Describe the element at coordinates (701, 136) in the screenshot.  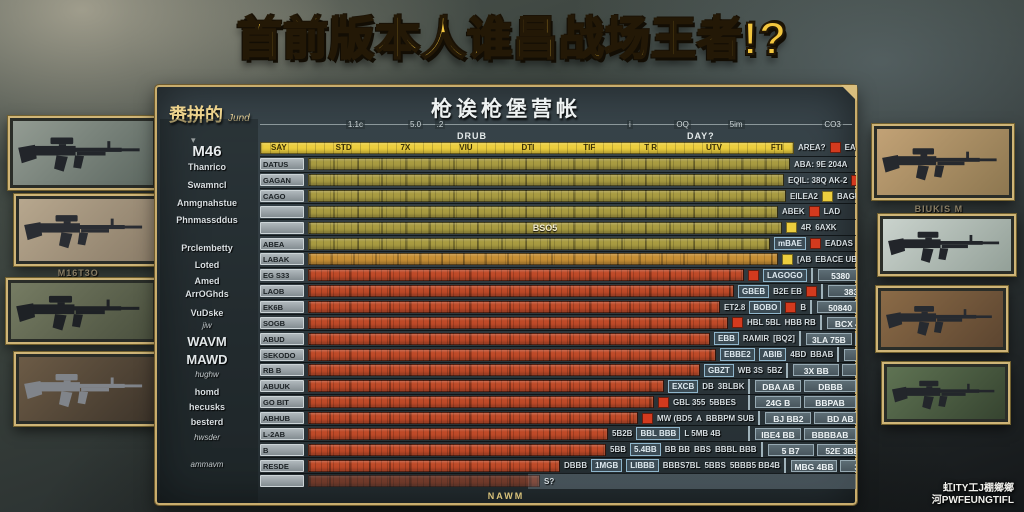
I see `axis-sub-label-right: DAY?` at that location.